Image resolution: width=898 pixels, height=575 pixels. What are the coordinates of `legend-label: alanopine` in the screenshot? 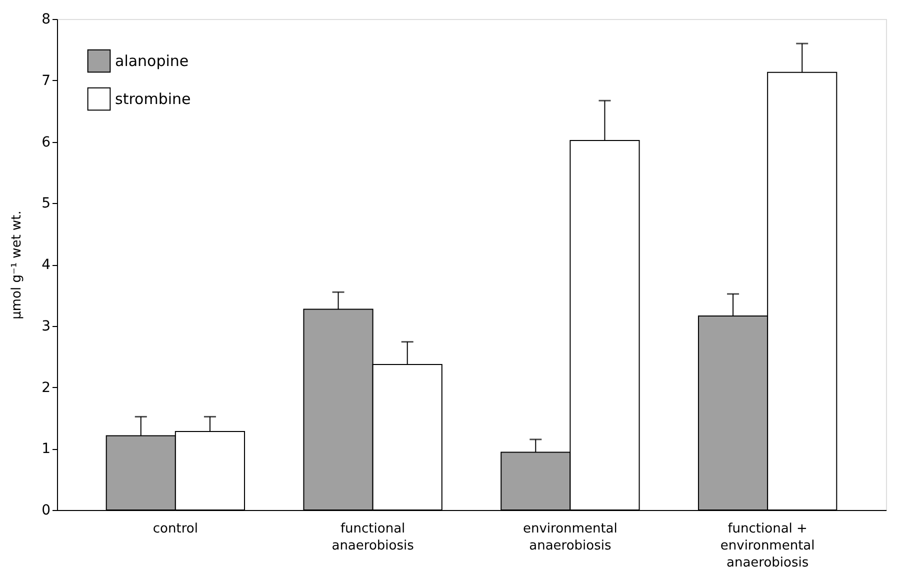 It's located at (152, 61).